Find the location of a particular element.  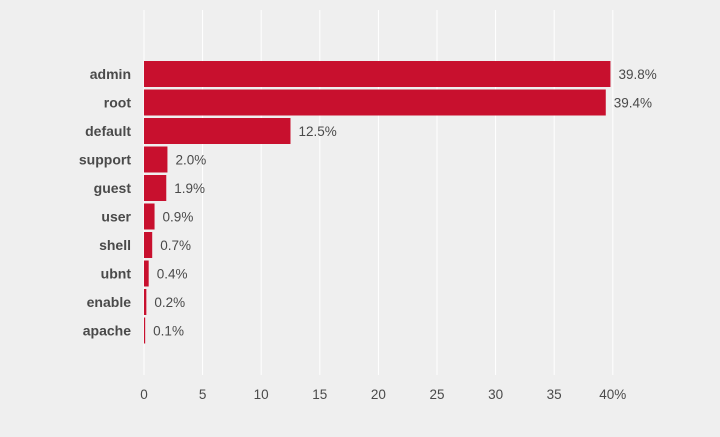

value-label: 0.7% is located at coordinates (175, 245).